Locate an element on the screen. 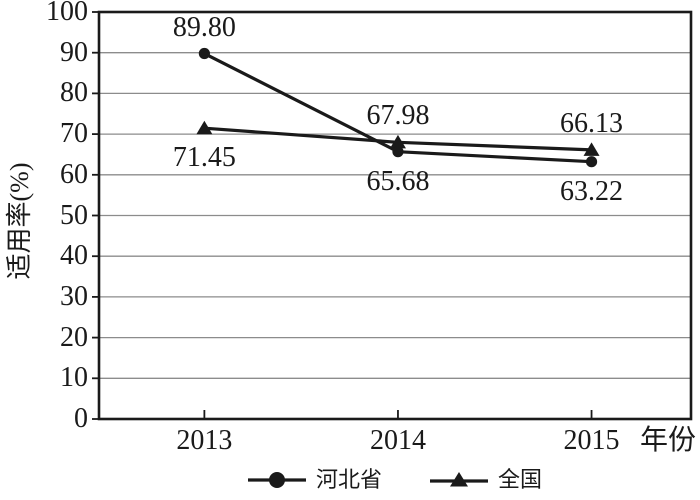  data-label: 71.45 is located at coordinates (204, 158).